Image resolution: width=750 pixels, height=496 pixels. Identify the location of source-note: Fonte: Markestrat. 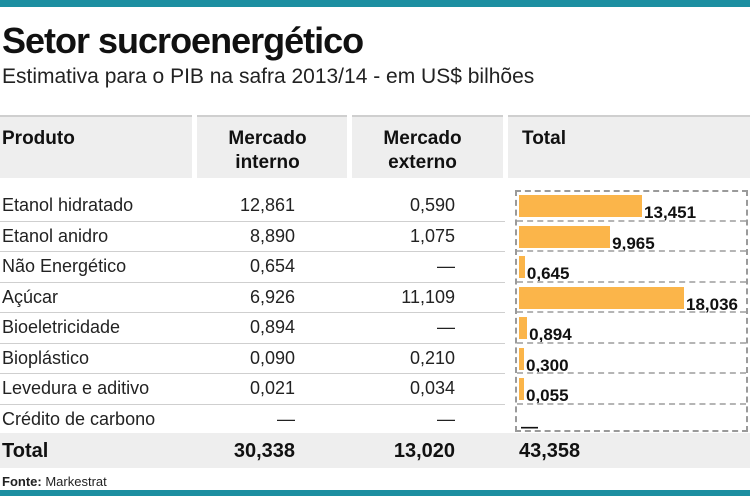
(54, 481).